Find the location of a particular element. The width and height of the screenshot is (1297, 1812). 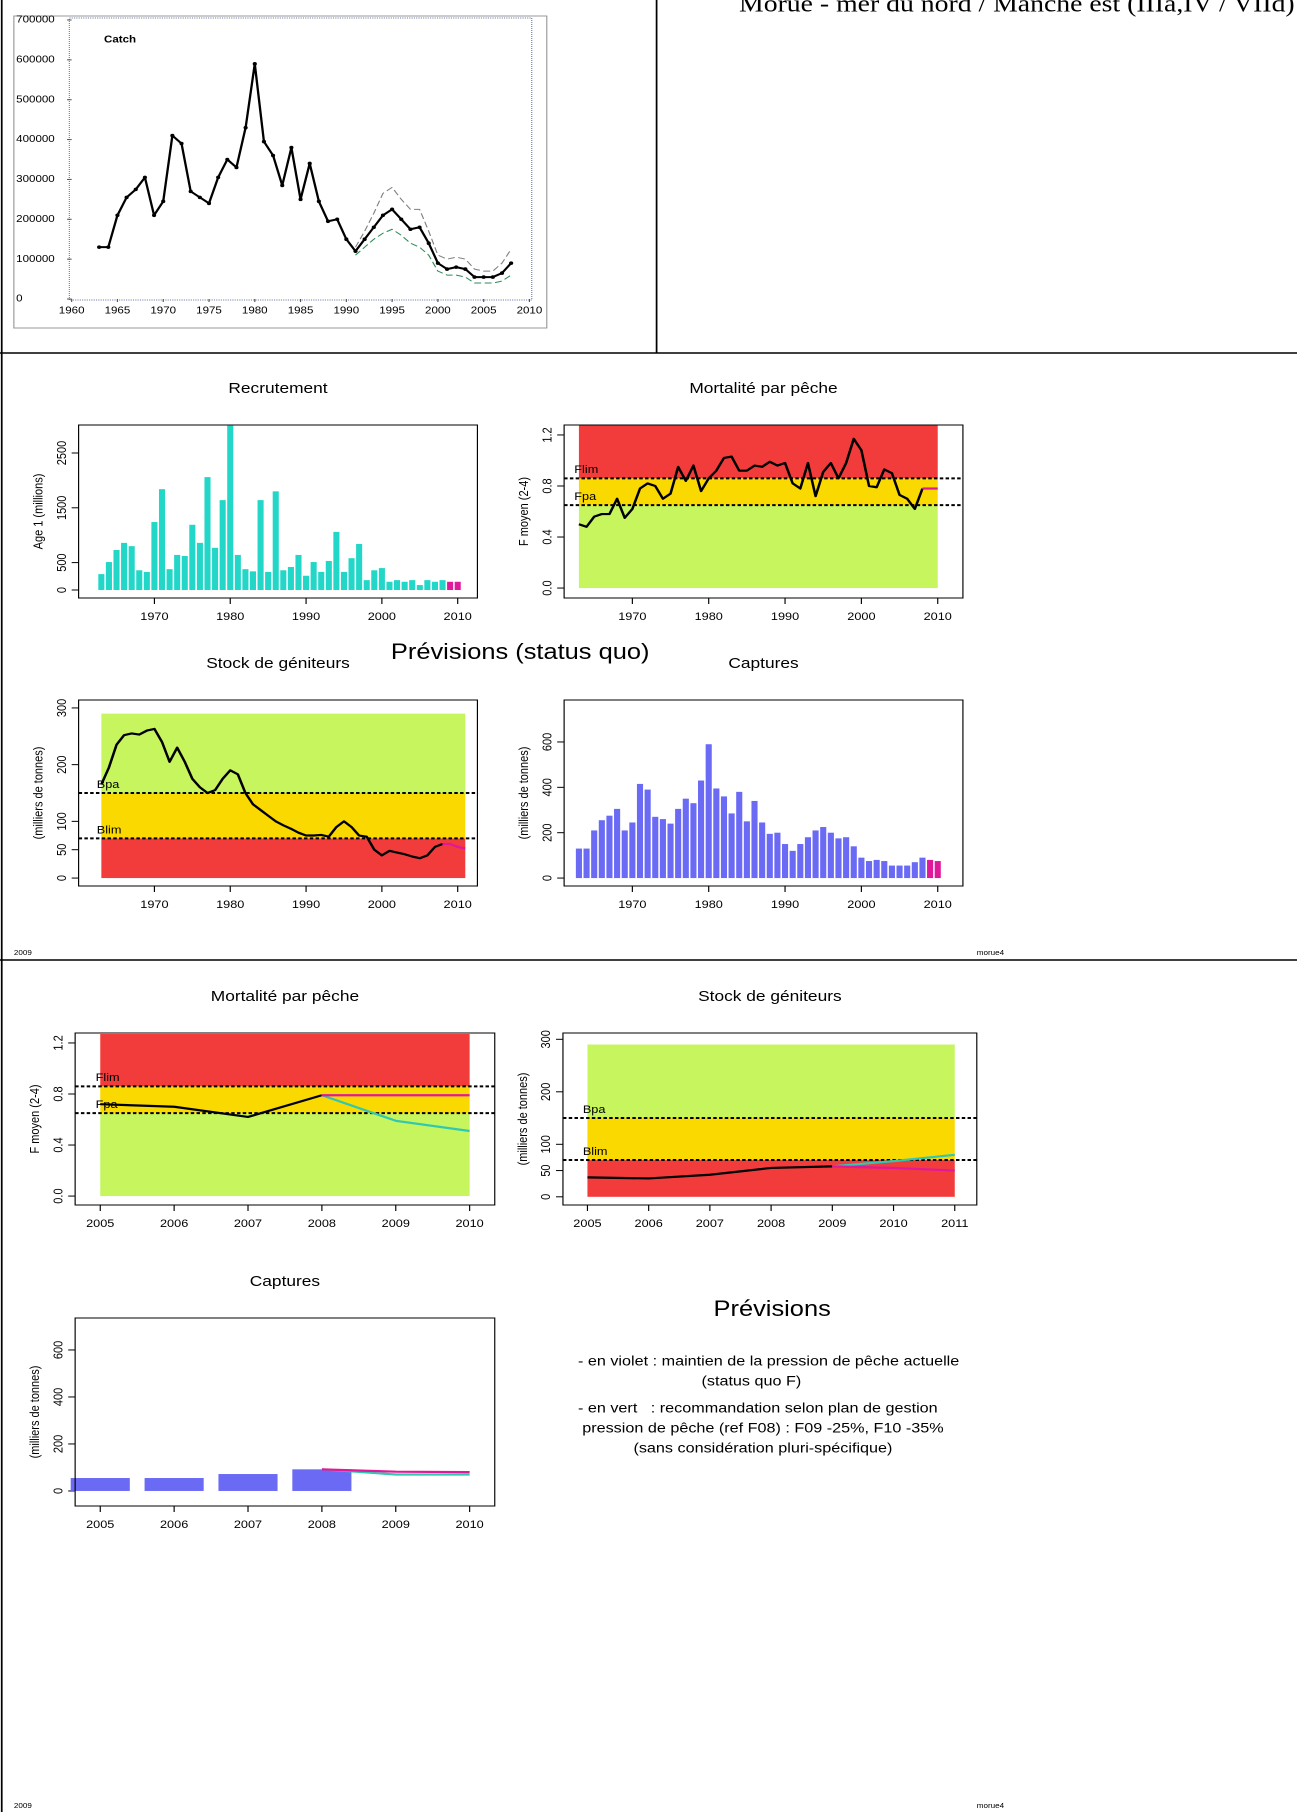

y-tick-label: 2500 is located at coordinates (61, 452).